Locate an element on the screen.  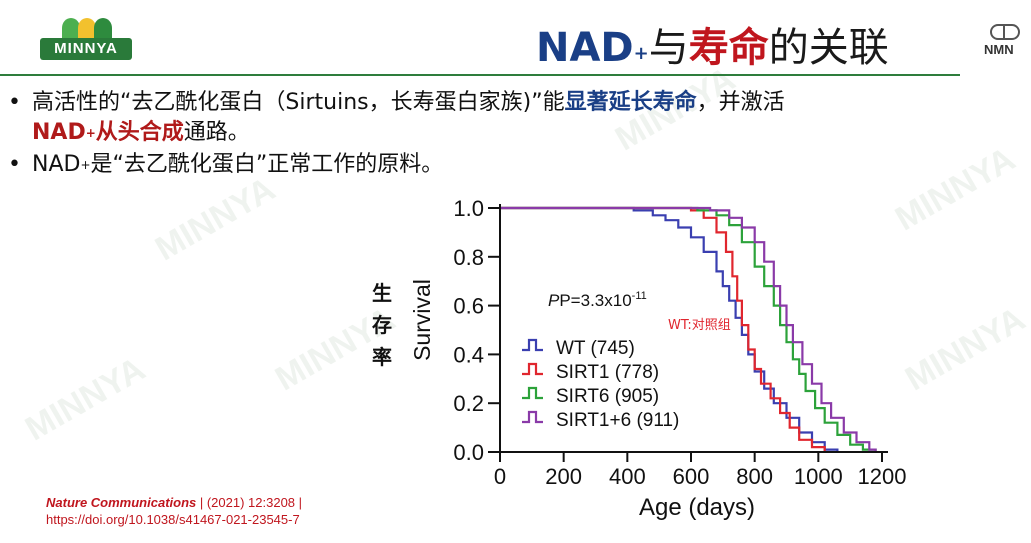
y-tick-label: 1.0 is located at coordinates (468, 208).